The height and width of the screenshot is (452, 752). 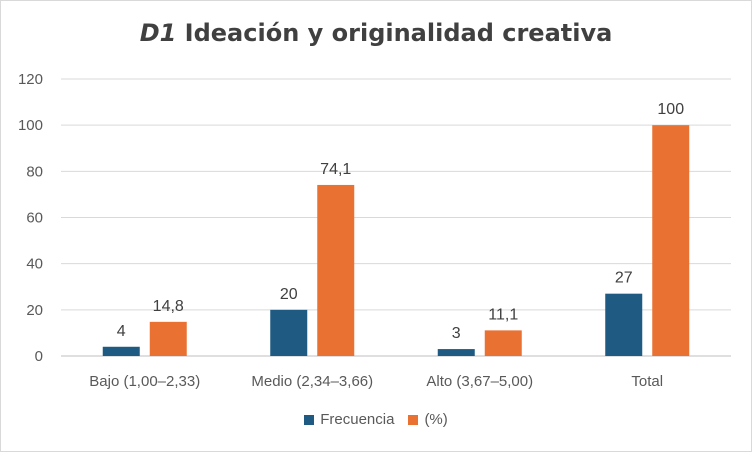 I want to click on x-tick-label: Bajo (1,00–2,33), so click(x=144, y=381).